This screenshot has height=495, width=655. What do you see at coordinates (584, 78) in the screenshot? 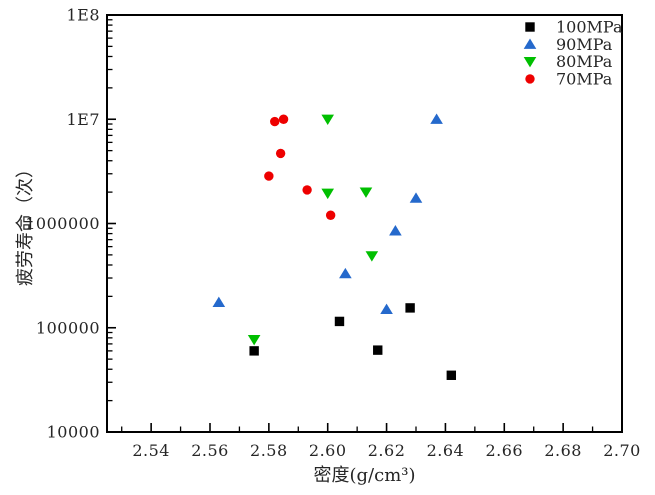
I see `legend-item-label: 70MPa` at bounding box center [584, 78].